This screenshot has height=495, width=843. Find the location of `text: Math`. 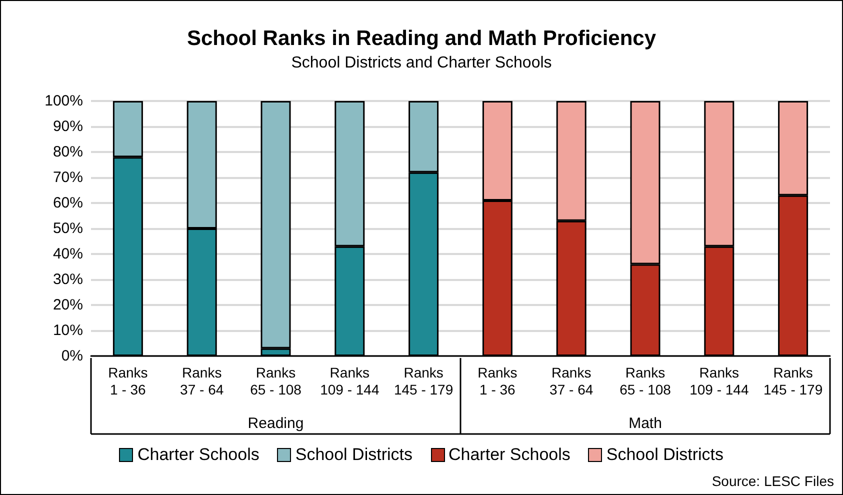

text: Math is located at coordinates (645, 423).